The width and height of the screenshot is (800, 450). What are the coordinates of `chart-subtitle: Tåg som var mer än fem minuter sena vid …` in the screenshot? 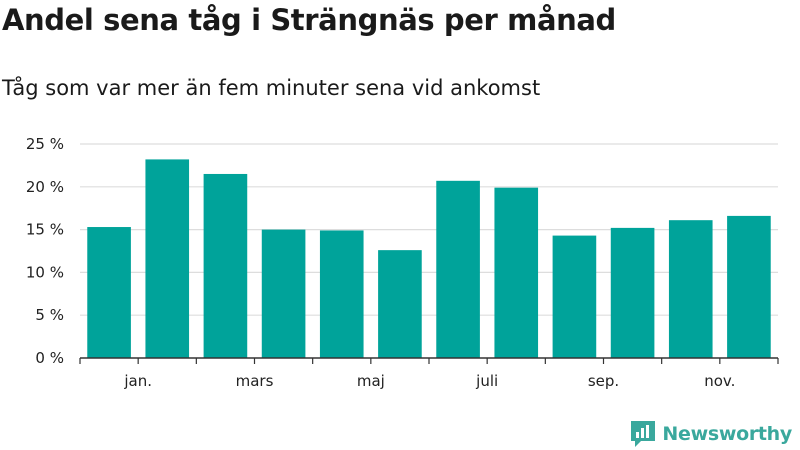 It's located at (271, 88).